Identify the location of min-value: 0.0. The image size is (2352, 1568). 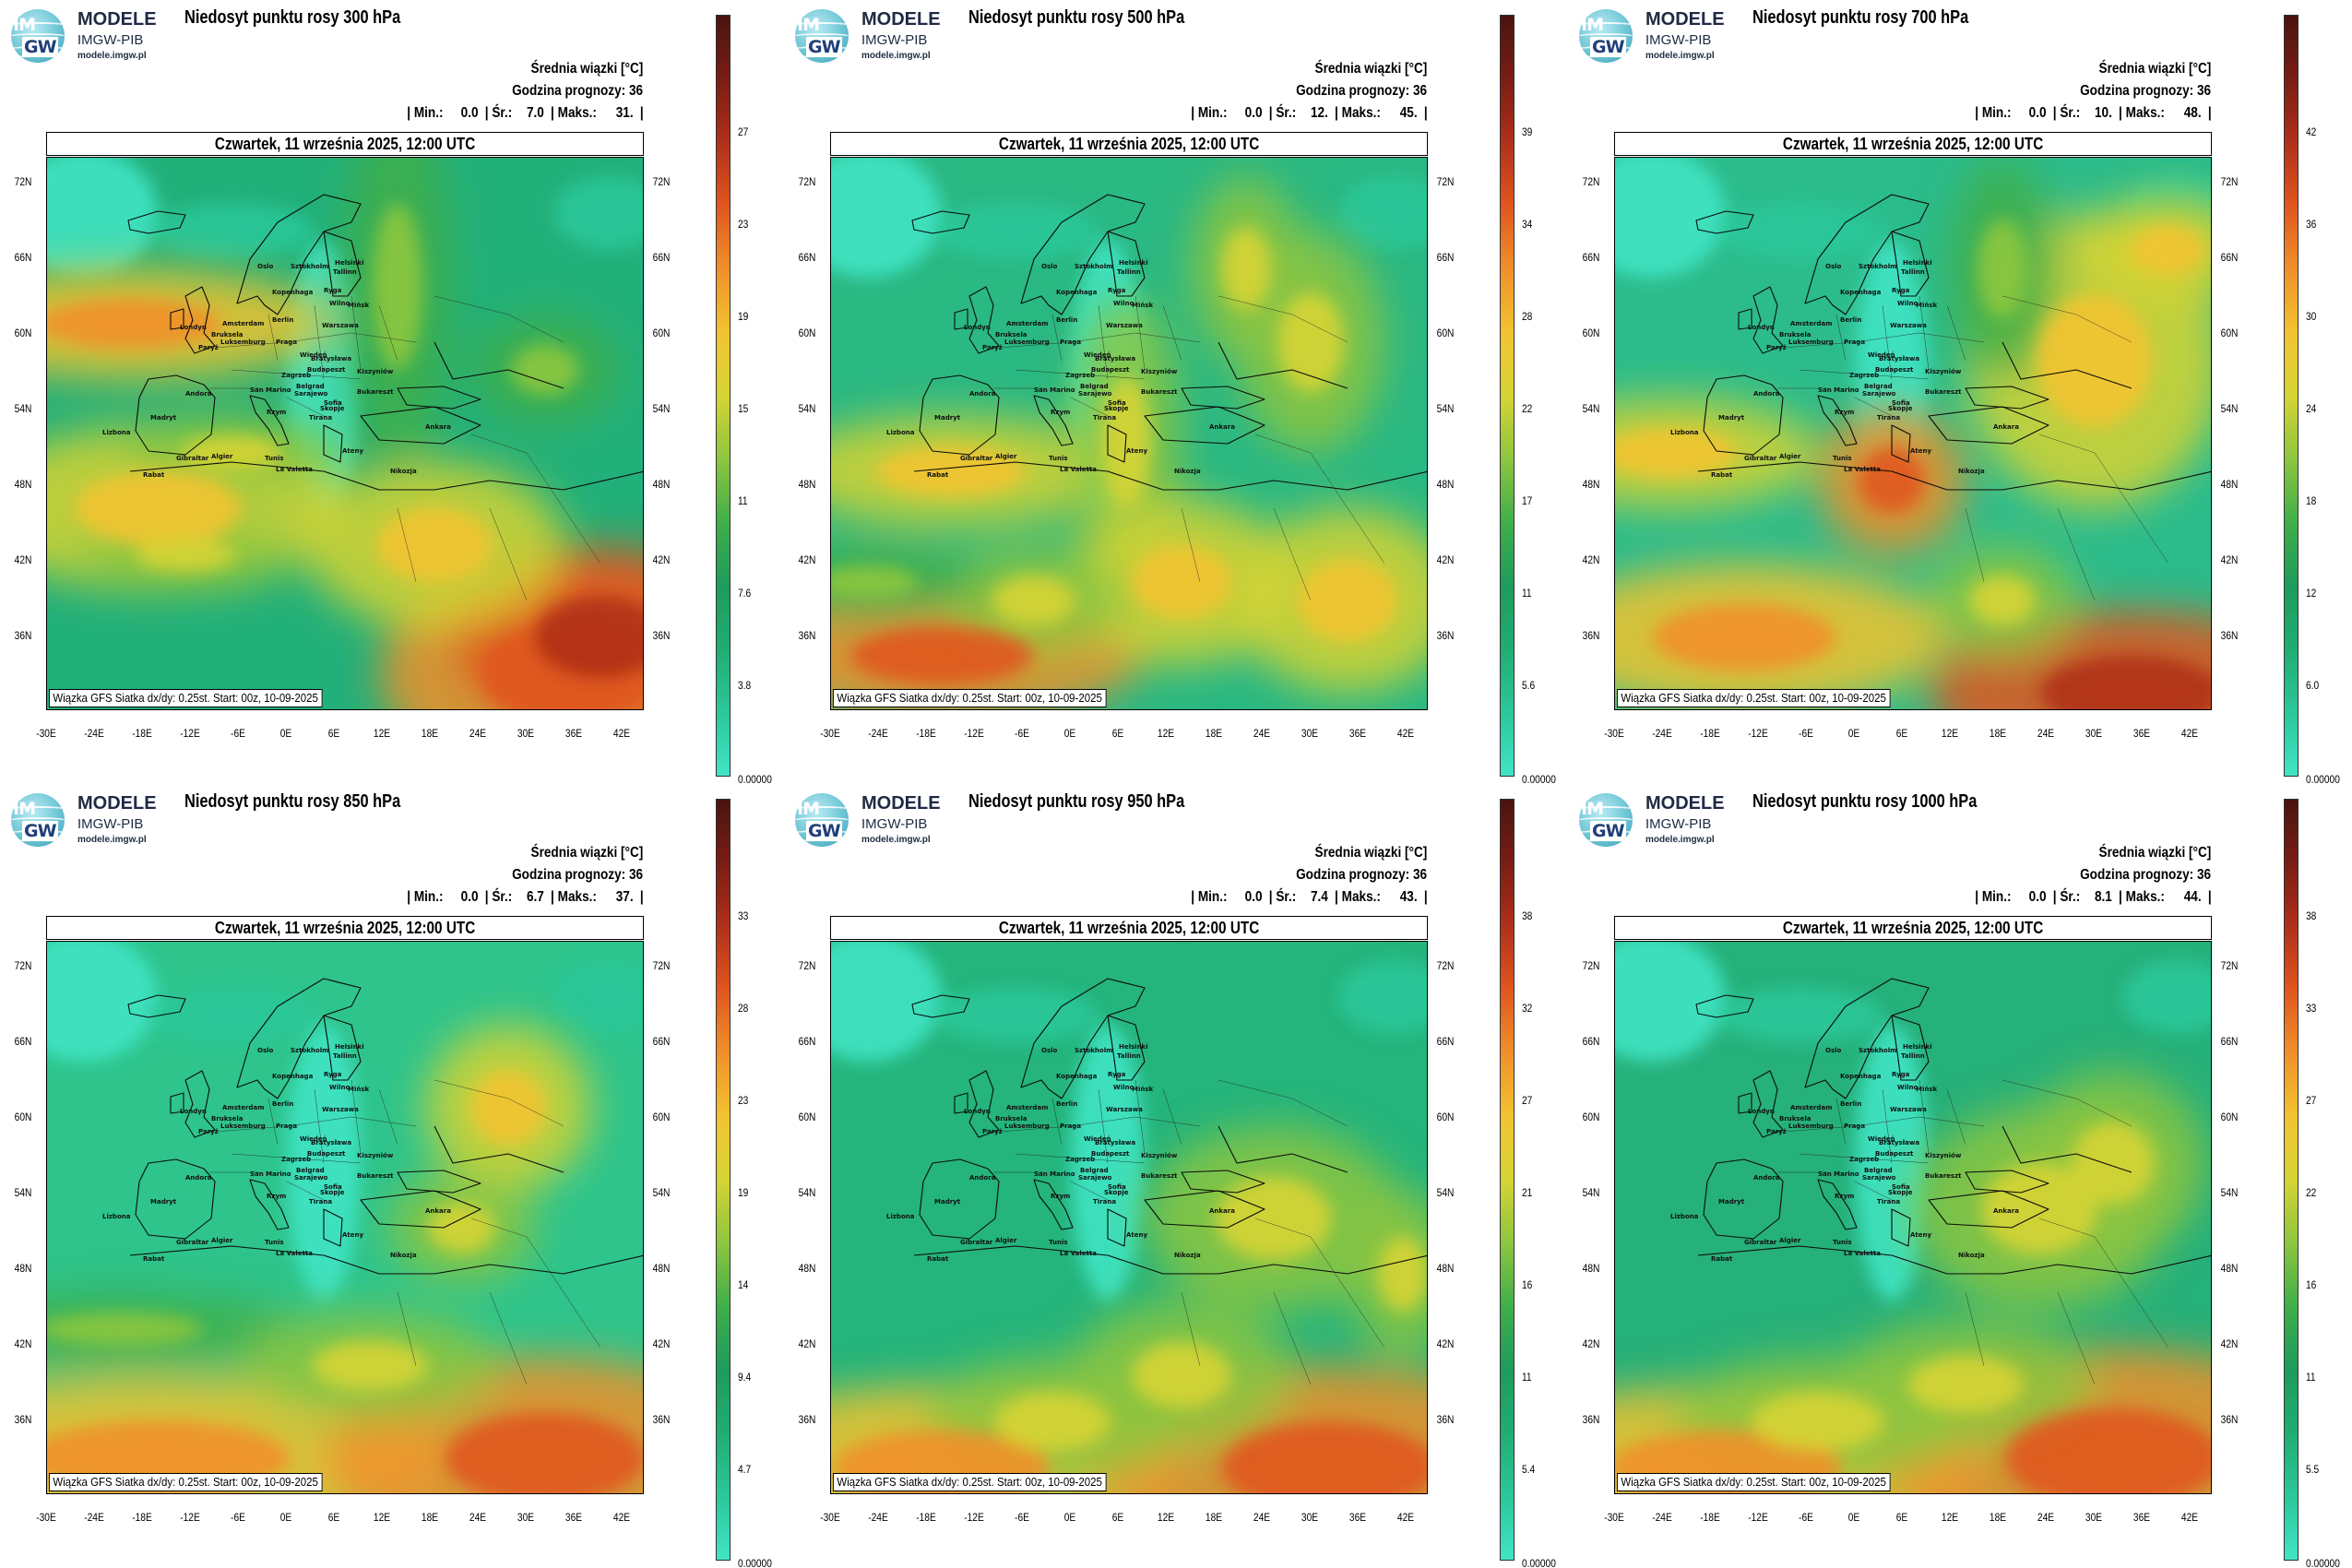
(470, 113).